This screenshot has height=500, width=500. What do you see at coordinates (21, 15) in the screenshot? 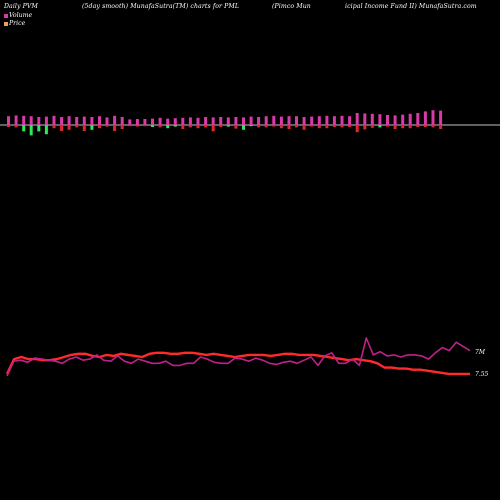
I see `legend-volume-label: Volume` at bounding box center [21, 15].